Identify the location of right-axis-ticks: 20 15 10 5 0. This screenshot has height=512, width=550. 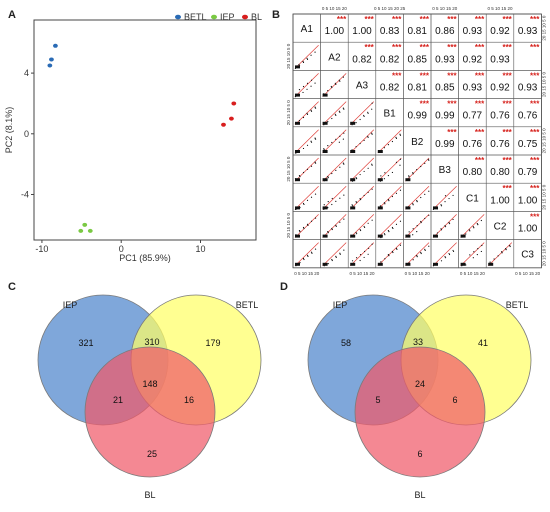
(543, 28).